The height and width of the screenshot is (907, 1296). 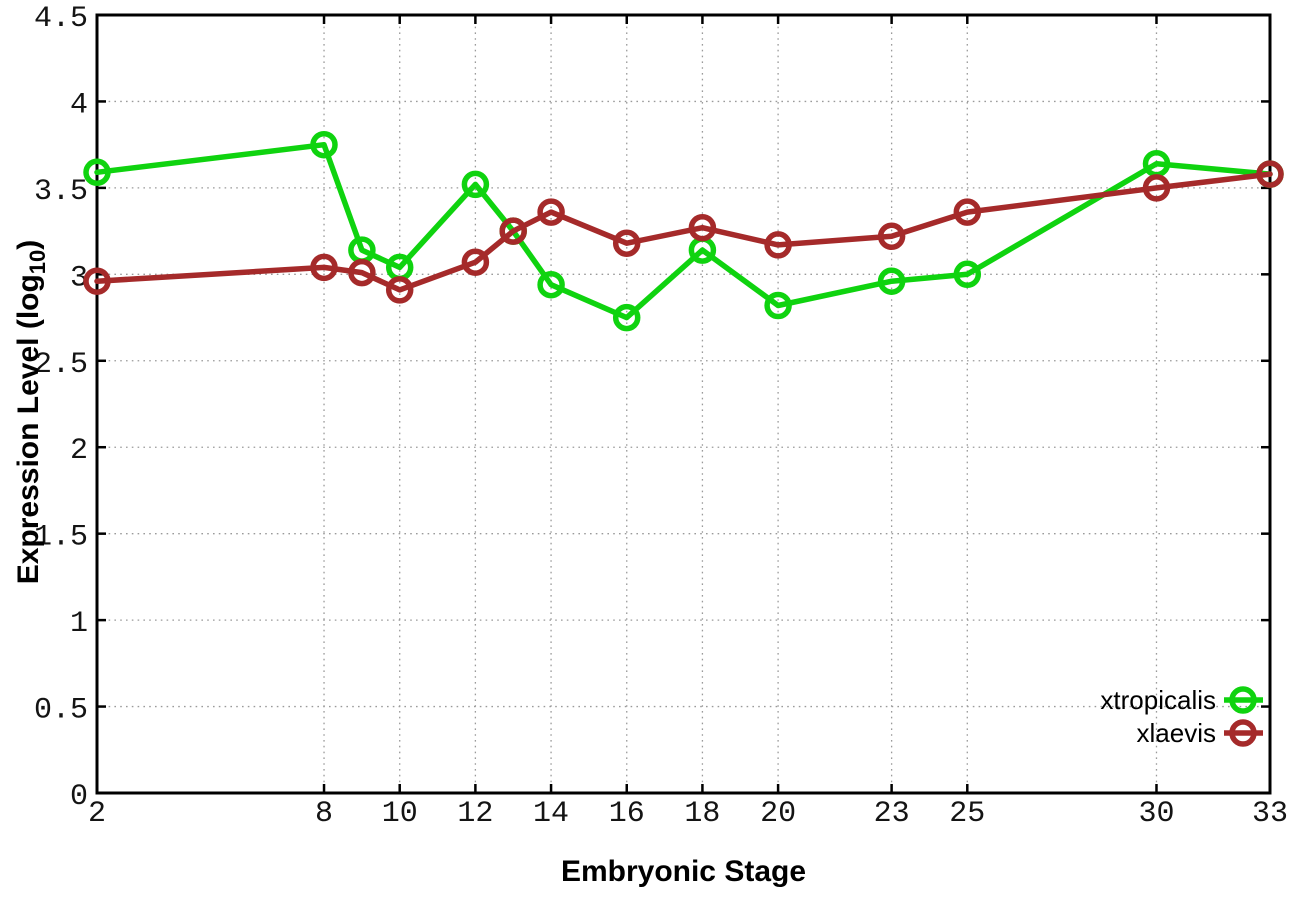 What do you see at coordinates (324, 814) in the screenshot?
I see `x-tick-label-8: 8` at bounding box center [324, 814].